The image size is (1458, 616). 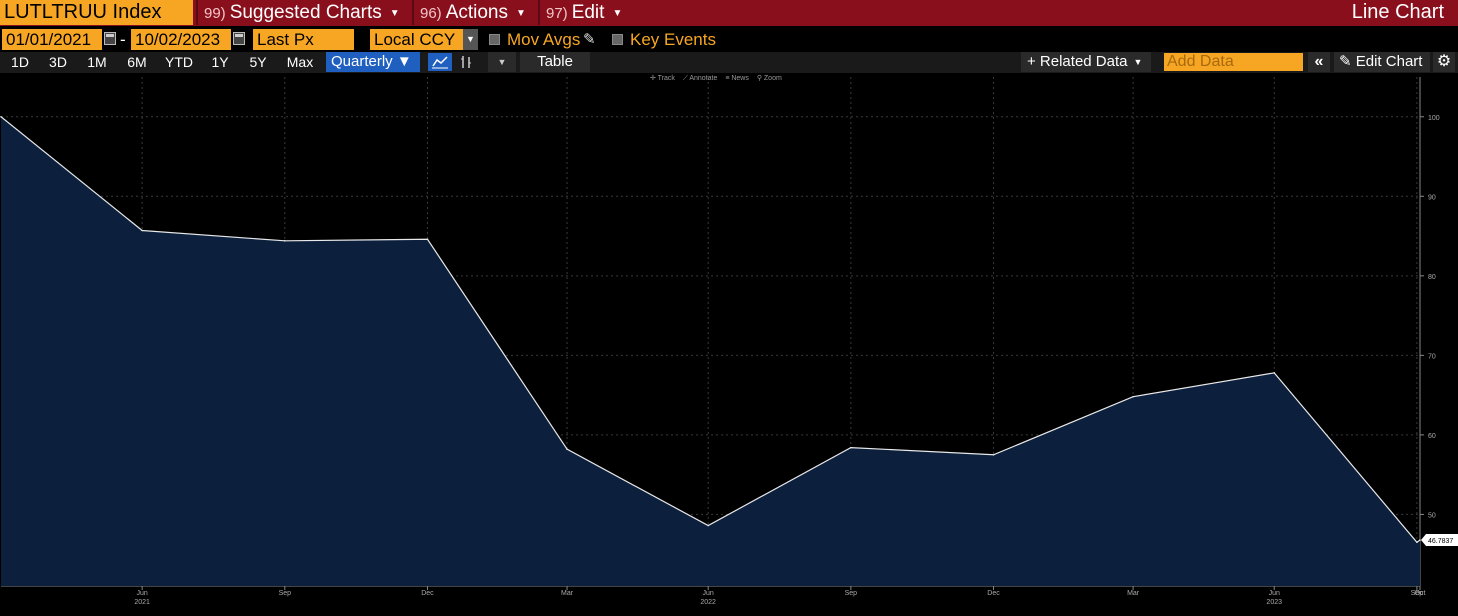 What do you see at coordinates (662, 78) in the screenshot?
I see `track-tool: ✛ Track` at bounding box center [662, 78].